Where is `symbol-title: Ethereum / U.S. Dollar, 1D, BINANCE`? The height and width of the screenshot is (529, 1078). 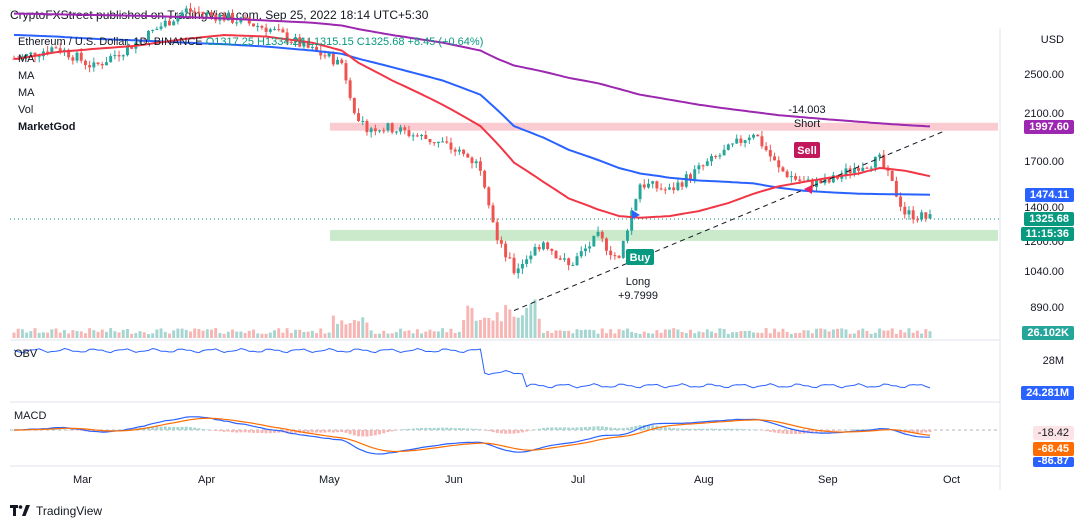 symbol-title: Ethereum / U.S. Dollar, 1D, BINANCE is located at coordinates (110, 42).